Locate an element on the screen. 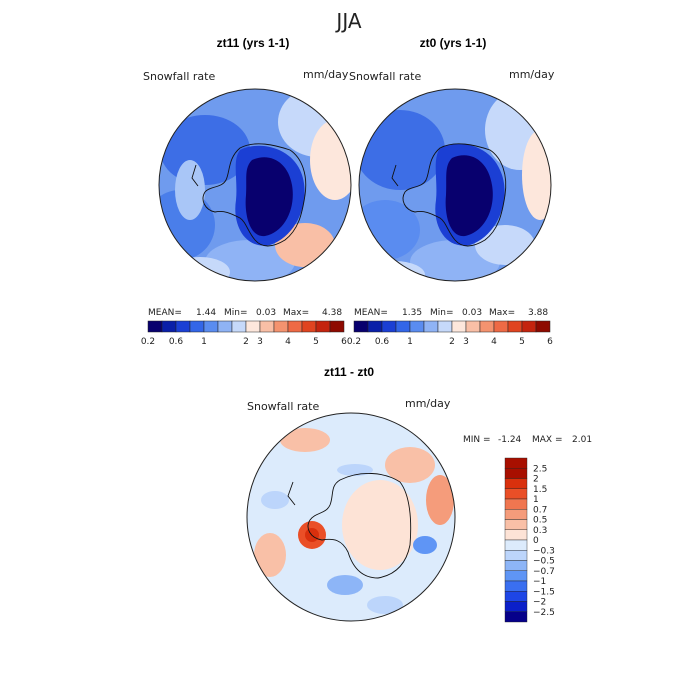 This screenshot has width=700, height=700. panel-2-colorbar-tick-label: 3 is located at coordinates (466, 342).